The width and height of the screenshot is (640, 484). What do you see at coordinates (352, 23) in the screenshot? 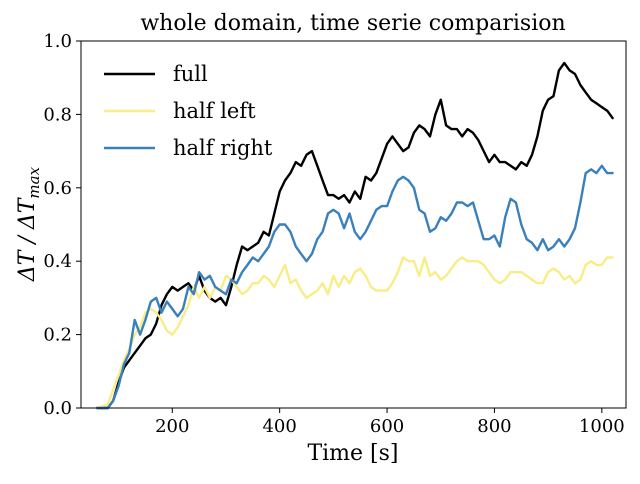
I see `chart-title: whole domain, time serie comparision` at bounding box center [352, 23].